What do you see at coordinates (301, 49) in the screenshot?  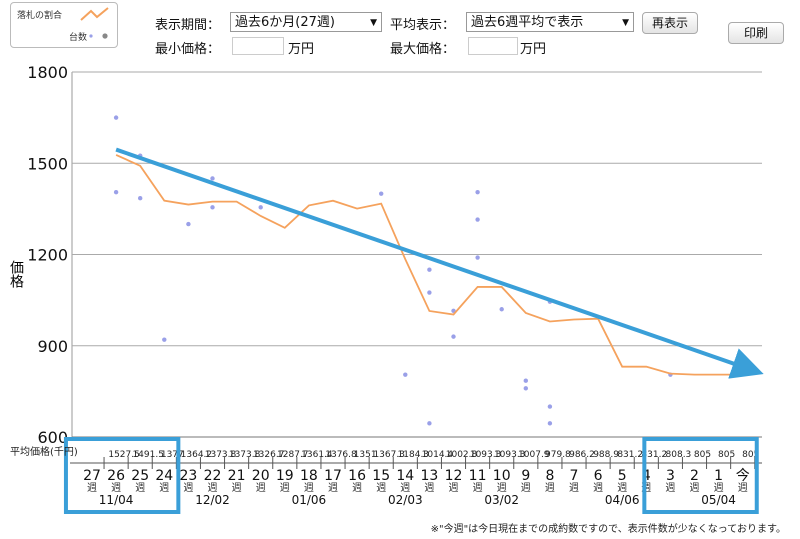 I see `min-price-unit: 万円` at bounding box center [301, 49].